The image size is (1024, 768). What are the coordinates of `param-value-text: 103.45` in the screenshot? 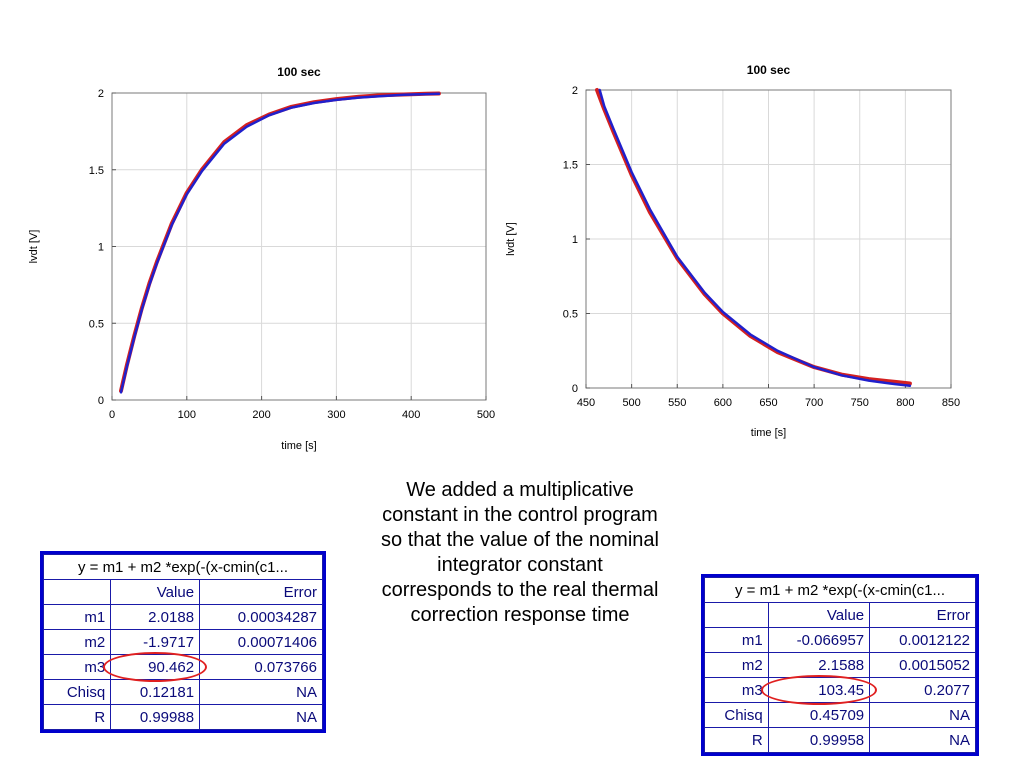 It's located at (841, 690).